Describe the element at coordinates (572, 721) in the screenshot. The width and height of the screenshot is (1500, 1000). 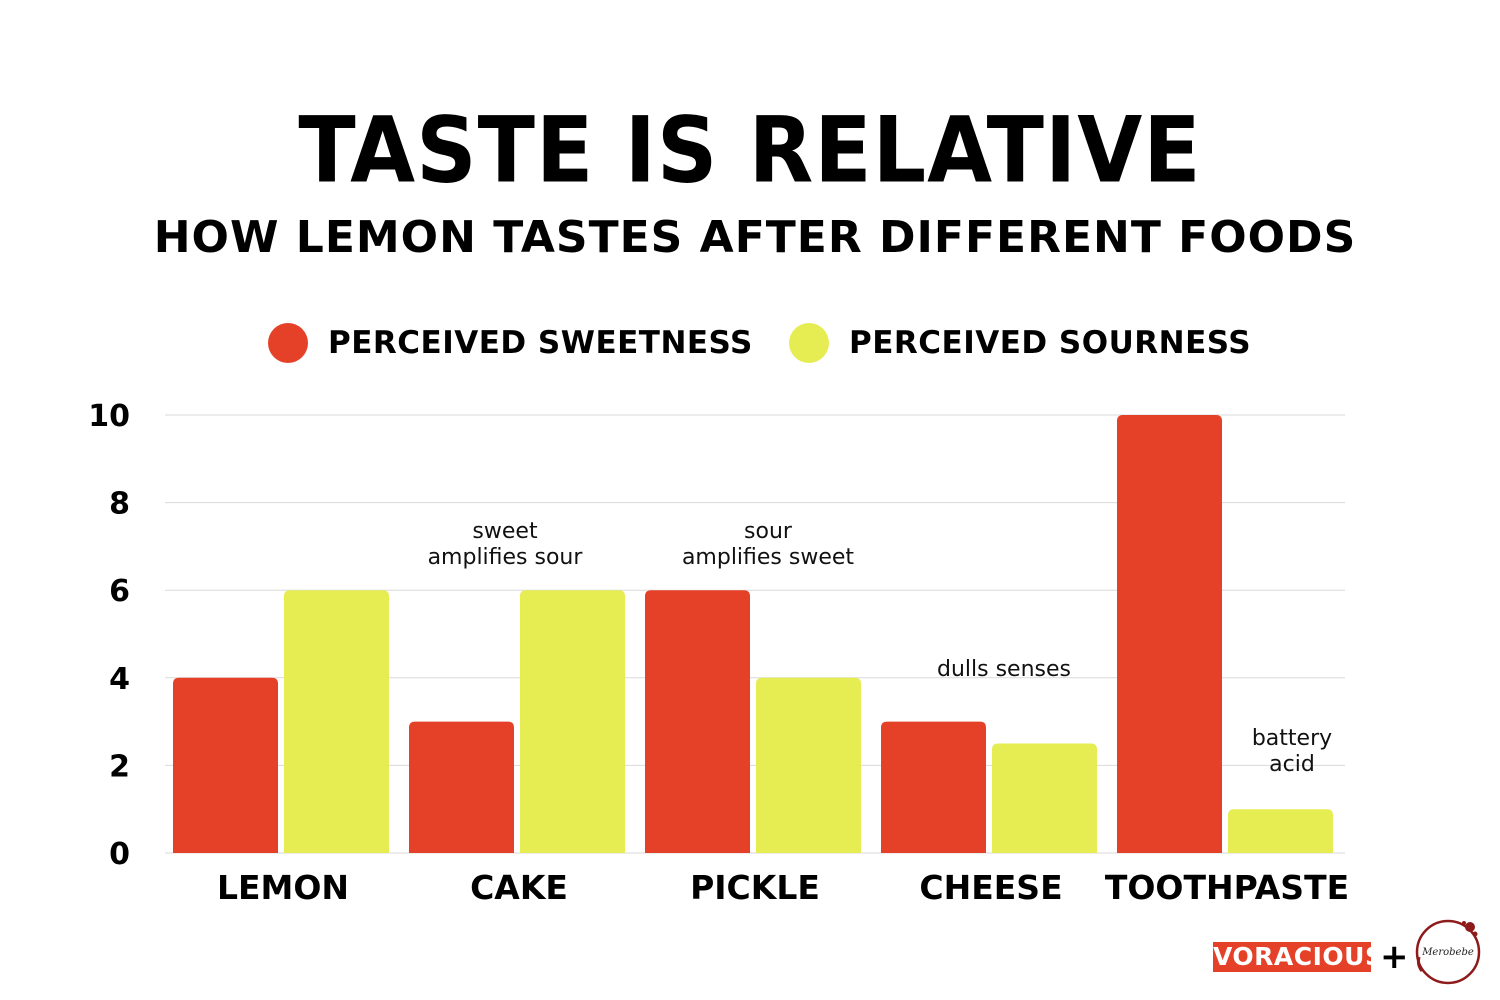
I see `bar-sourness-cake` at that location.